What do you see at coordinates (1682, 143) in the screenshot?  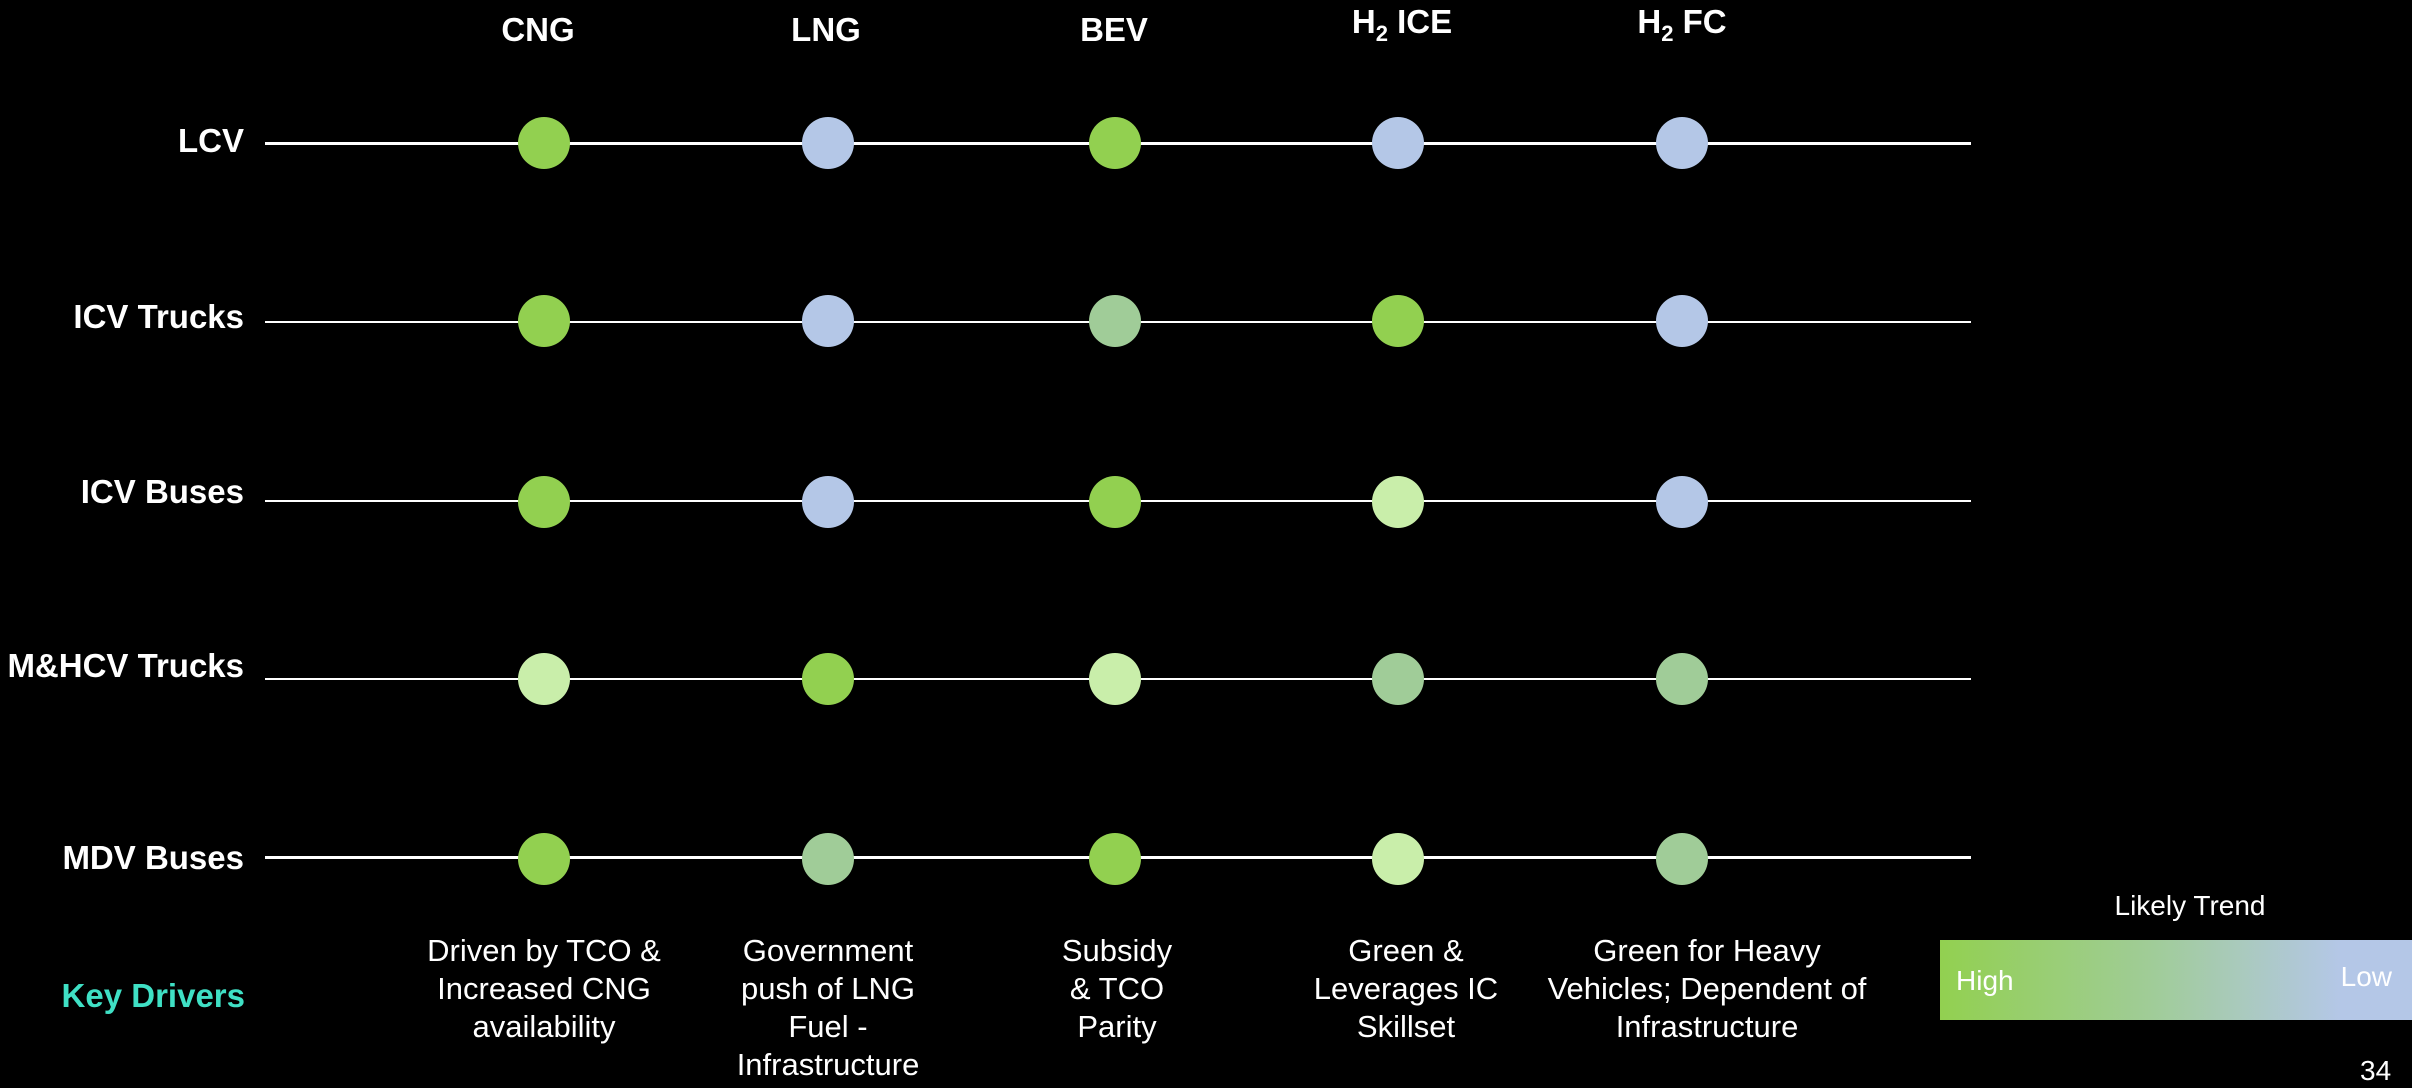 I see `dot-lcv-h2-fc` at bounding box center [1682, 143].